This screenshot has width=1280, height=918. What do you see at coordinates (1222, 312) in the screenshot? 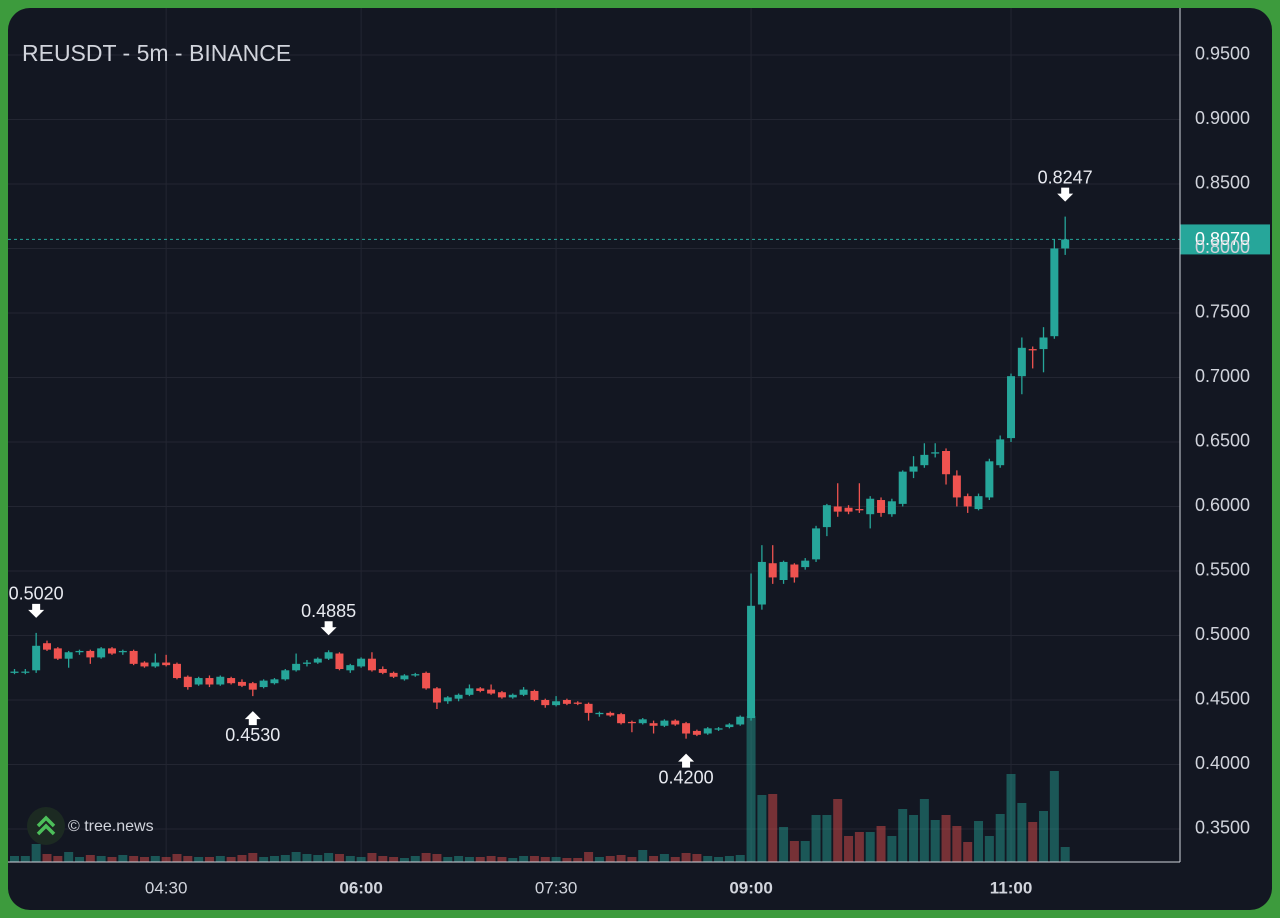
I see `y-tick-label: 0.7500` at bounding box center [1222, 312].